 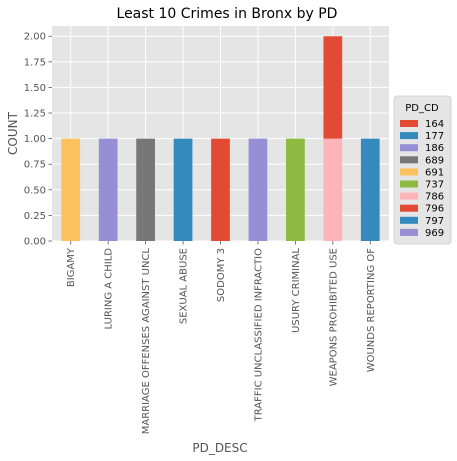 What do you see at coordinates (219, 448) in the screenshot?
I see `x-axis-label: PD_DESC` at bounding box center [219, 448].